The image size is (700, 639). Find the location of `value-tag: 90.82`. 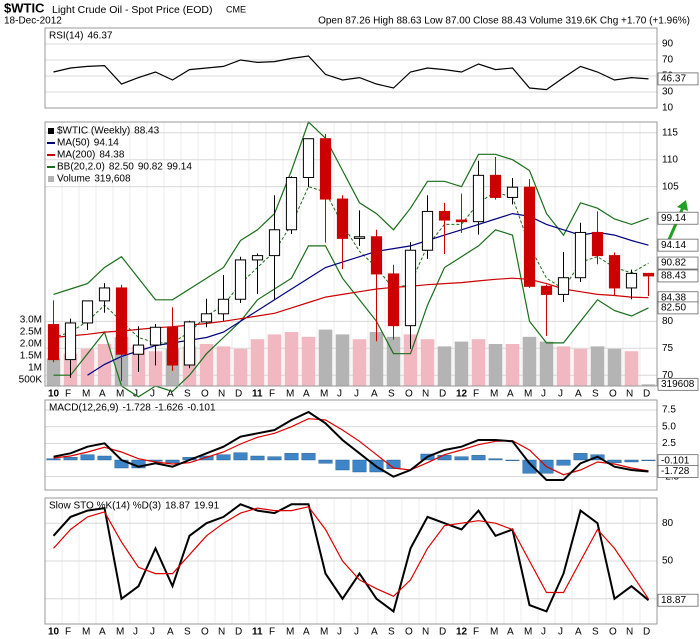

value-tag: 90.82 is located at coordinates (673, 263).